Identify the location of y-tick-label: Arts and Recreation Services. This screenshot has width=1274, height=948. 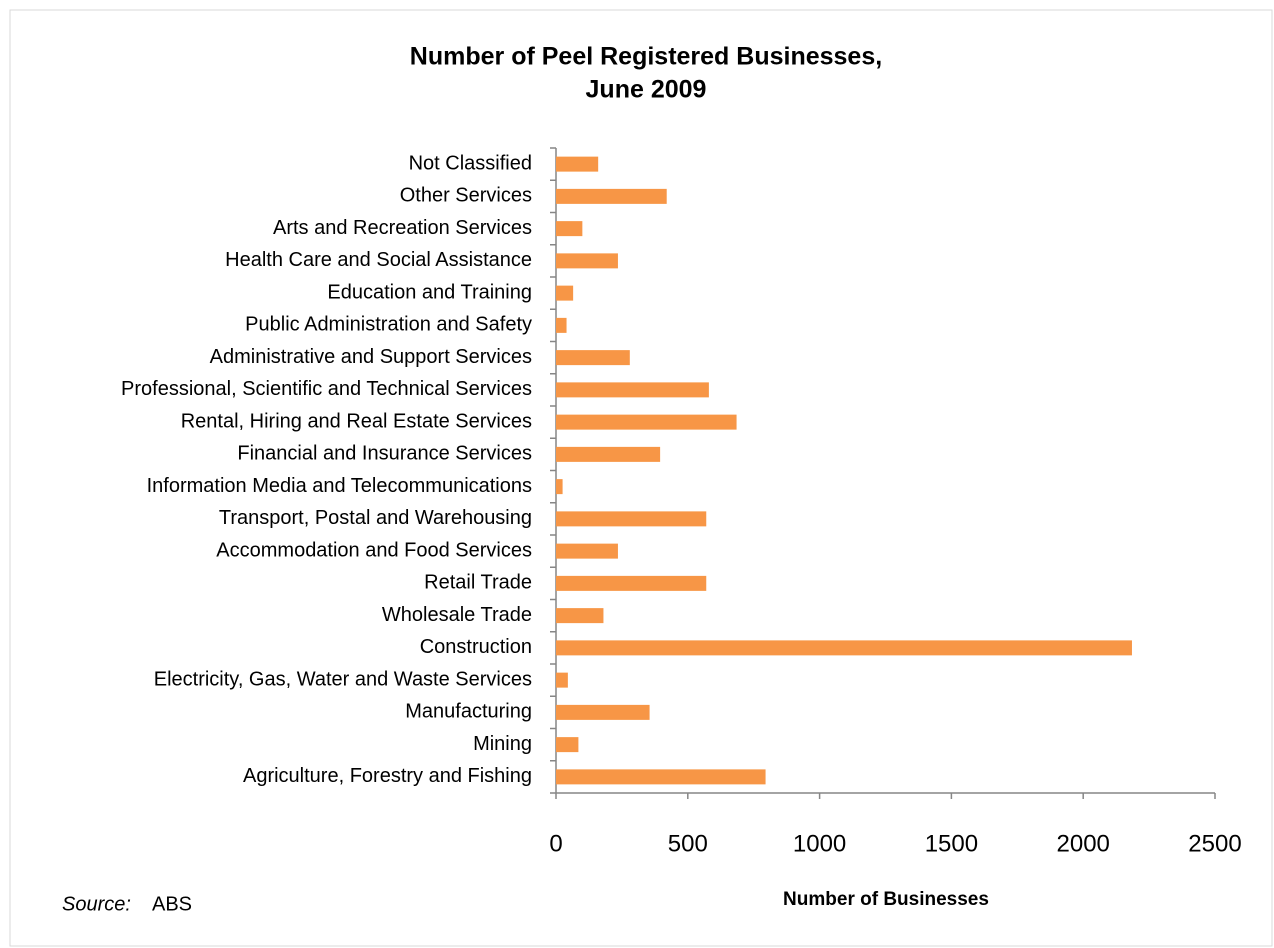
(402, 228).